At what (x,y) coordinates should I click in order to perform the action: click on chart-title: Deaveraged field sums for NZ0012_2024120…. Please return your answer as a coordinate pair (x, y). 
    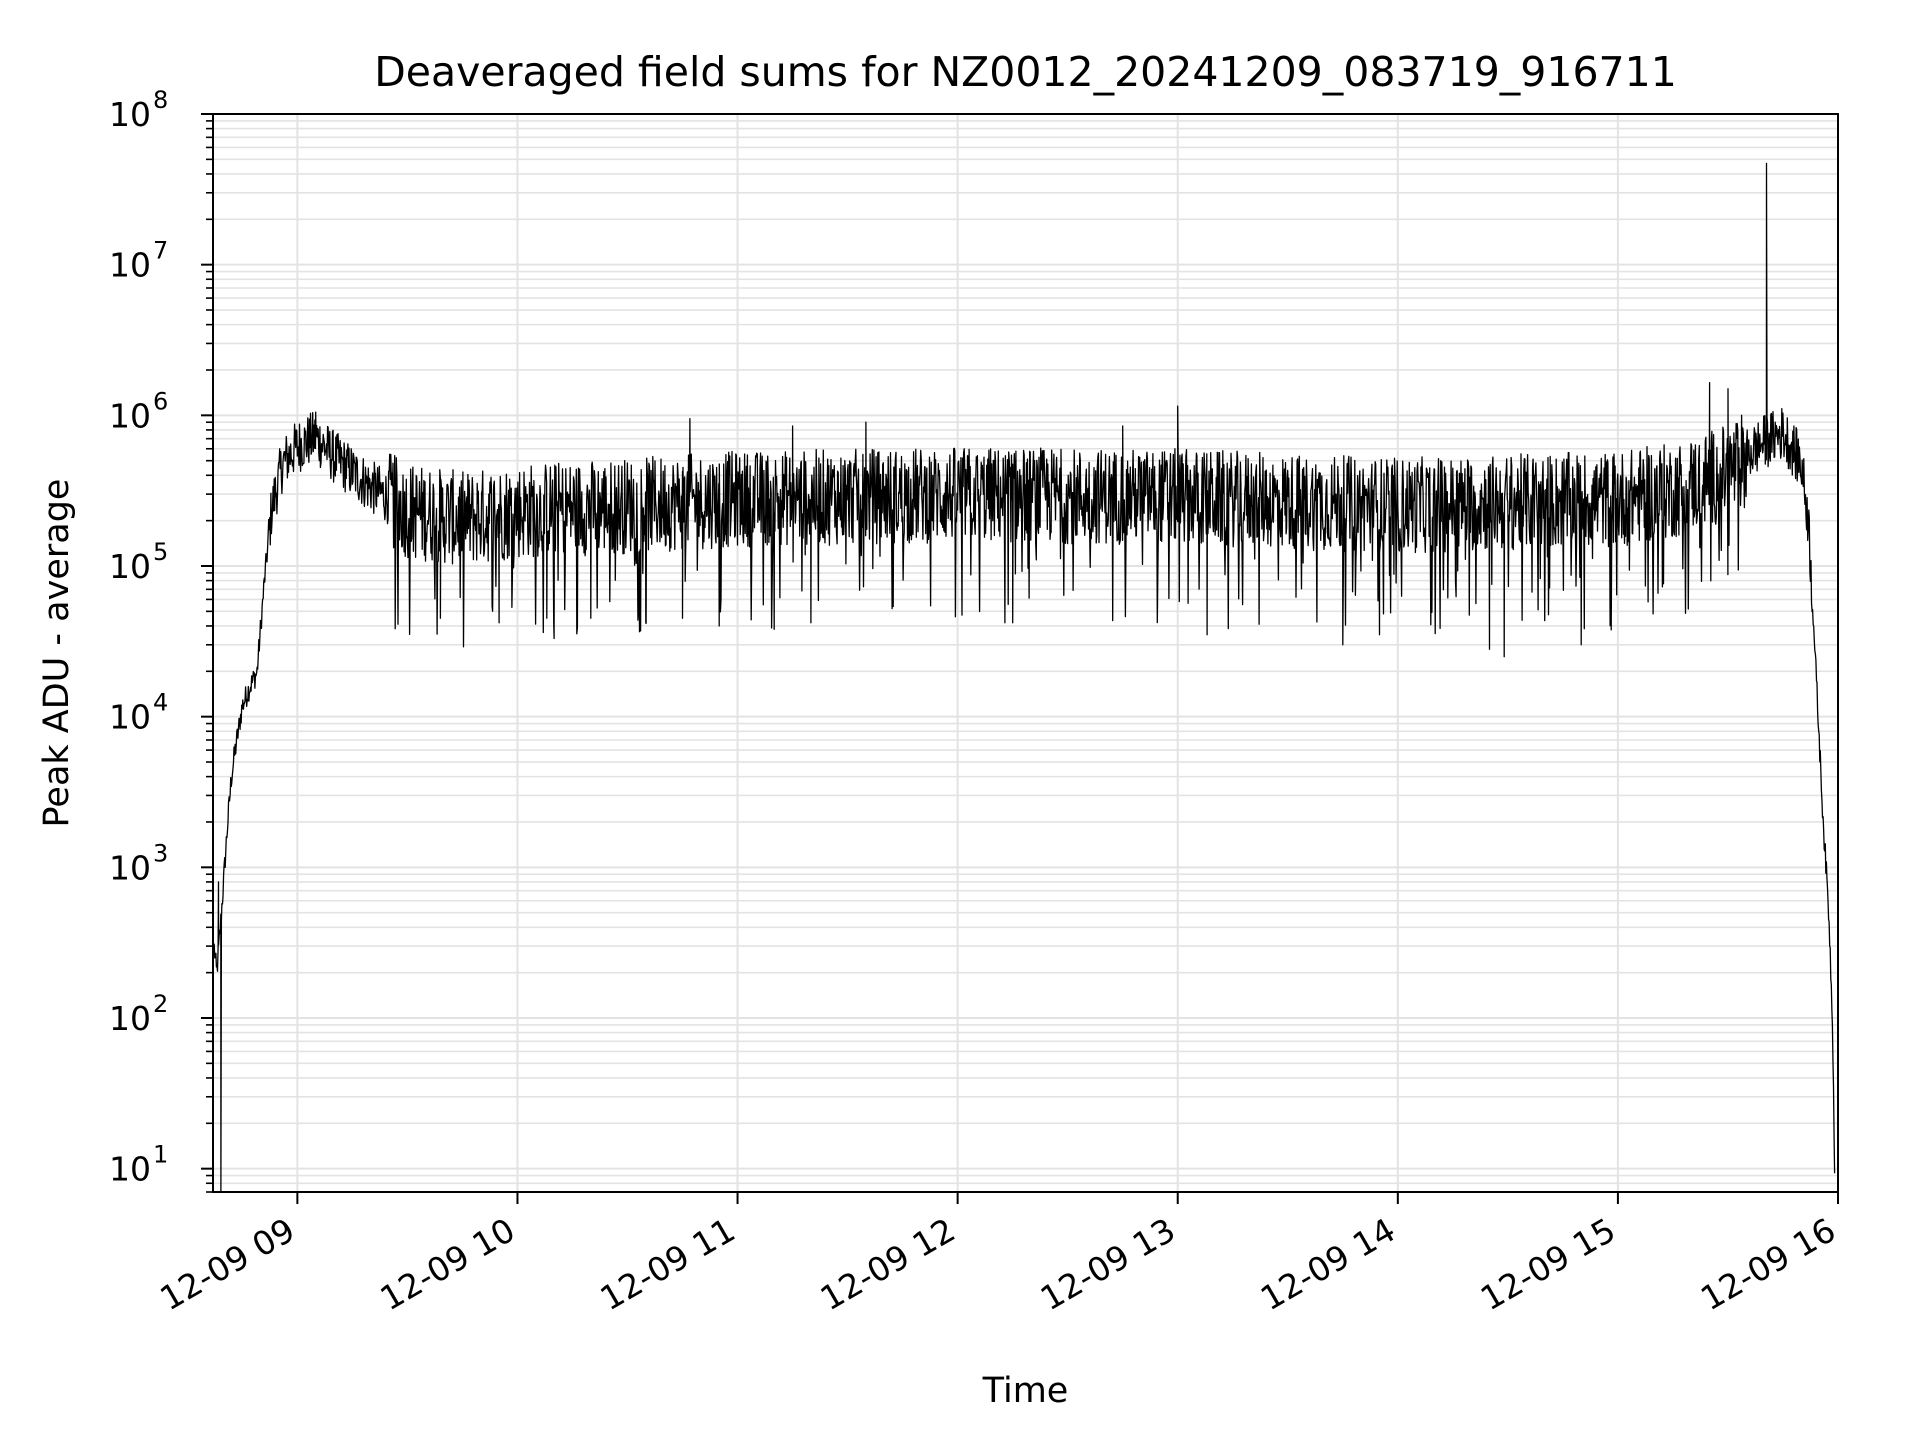
    Looking at the image, I should click on (1025, 72).